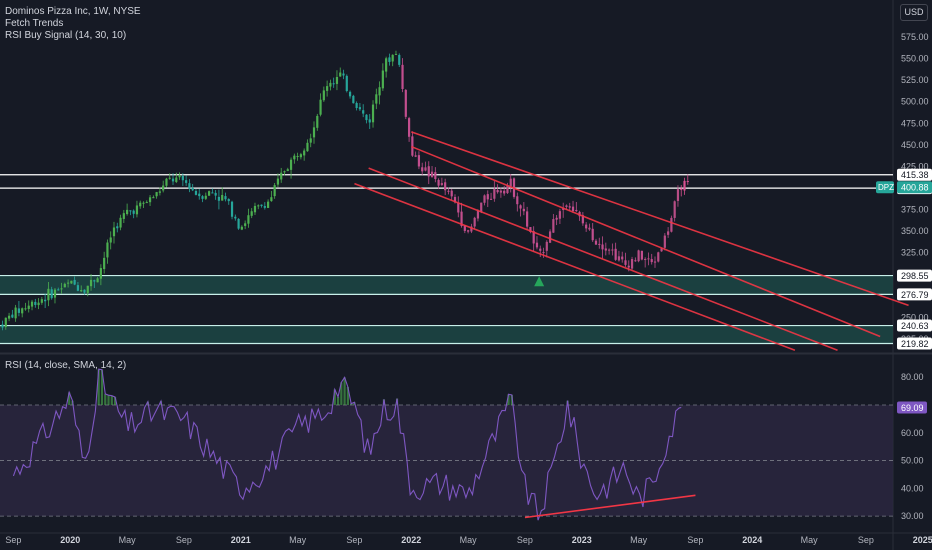  I want to click on zone-top-label-1-bg, so click(914, 275).